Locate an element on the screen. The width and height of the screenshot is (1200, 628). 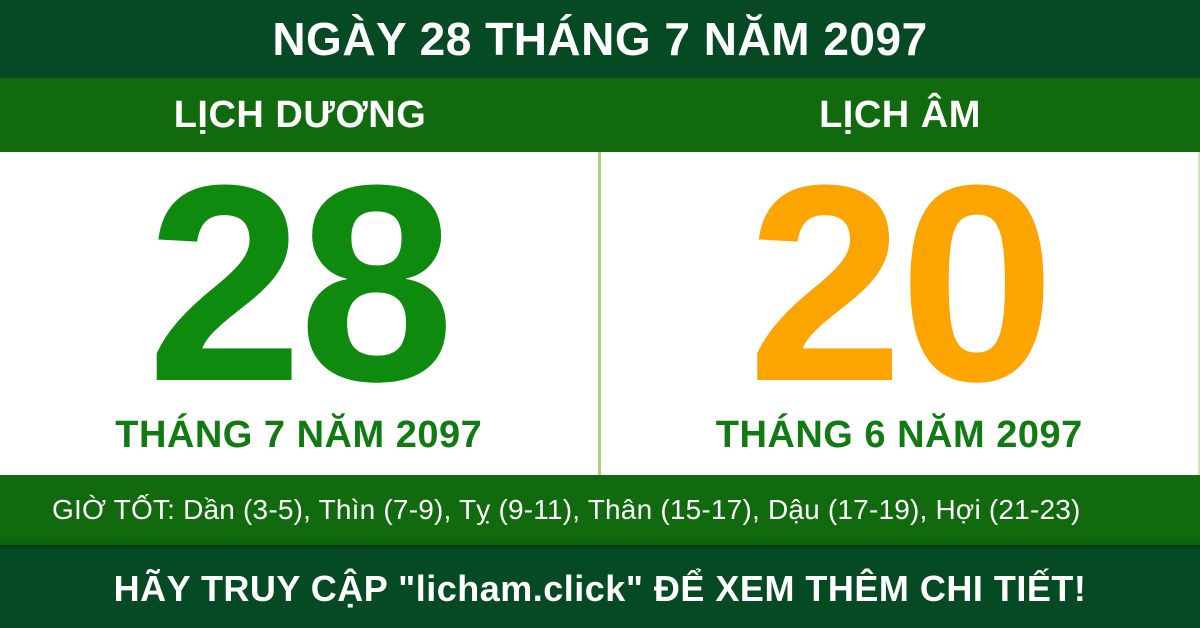
solar-header-label: LỊCH DƯƠNG is located at coordinates (300, 114).